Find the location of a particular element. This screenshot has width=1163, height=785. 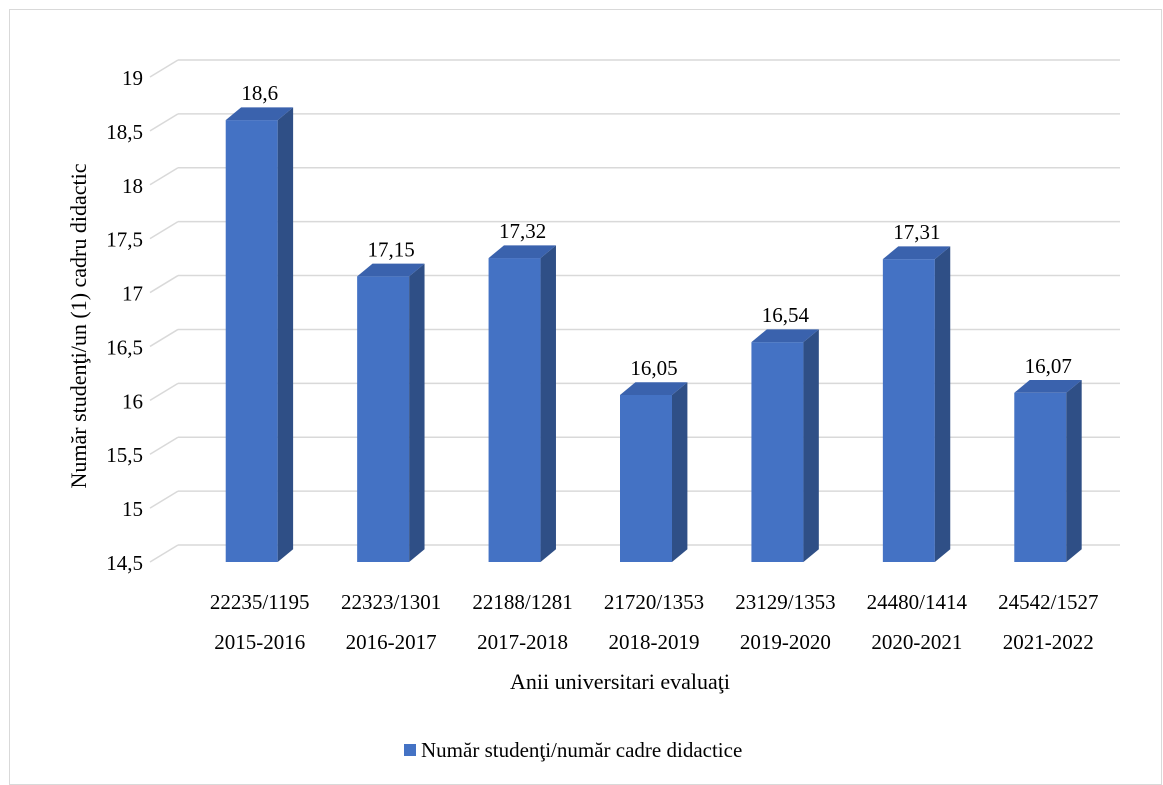

y-tick-label: 17,5 is located at coordinates (124, 240).